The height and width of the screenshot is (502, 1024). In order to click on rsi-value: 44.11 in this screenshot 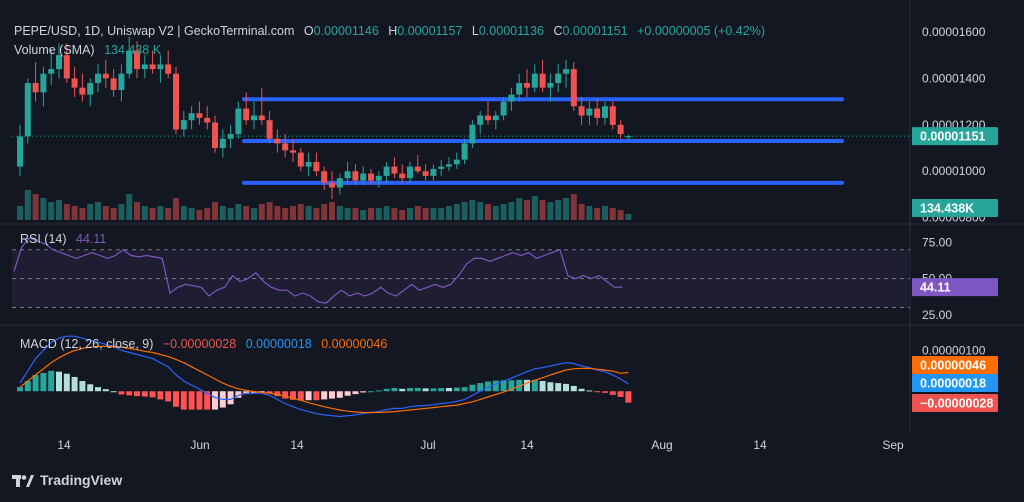, I will do `click(91, 239)`.